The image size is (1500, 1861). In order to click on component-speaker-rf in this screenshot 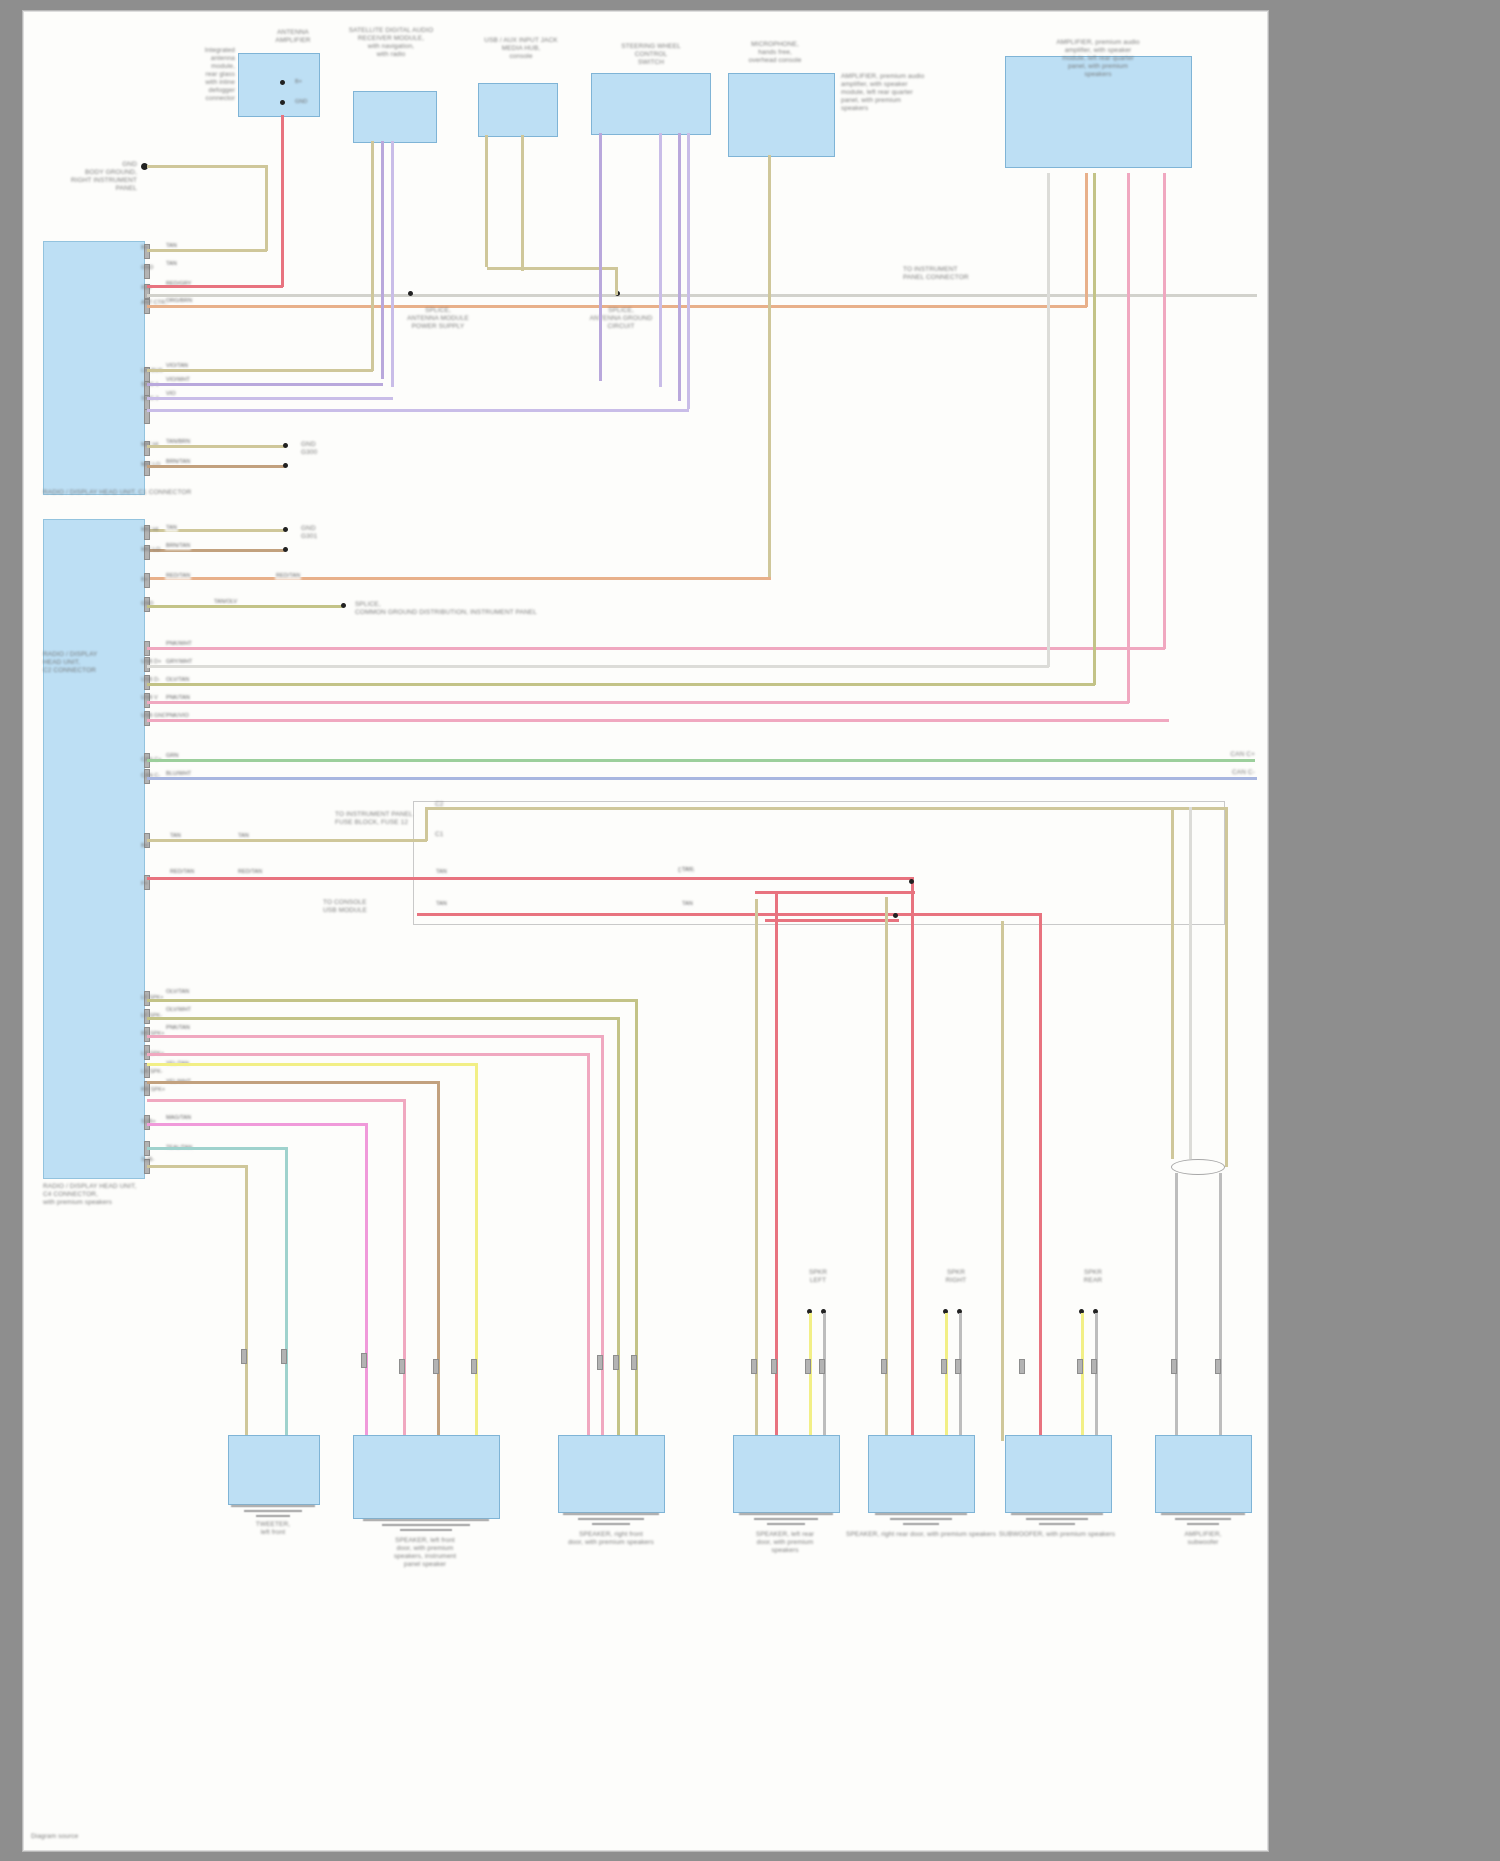, I will do `click(611, 1474)`.